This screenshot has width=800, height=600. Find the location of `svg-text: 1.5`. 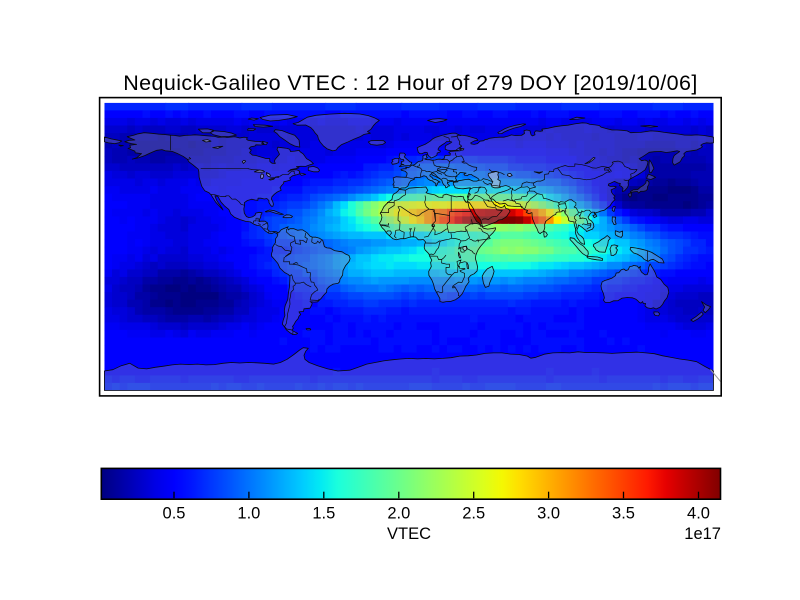

svg-text: 1.5 is located at coordinates (323, 514).